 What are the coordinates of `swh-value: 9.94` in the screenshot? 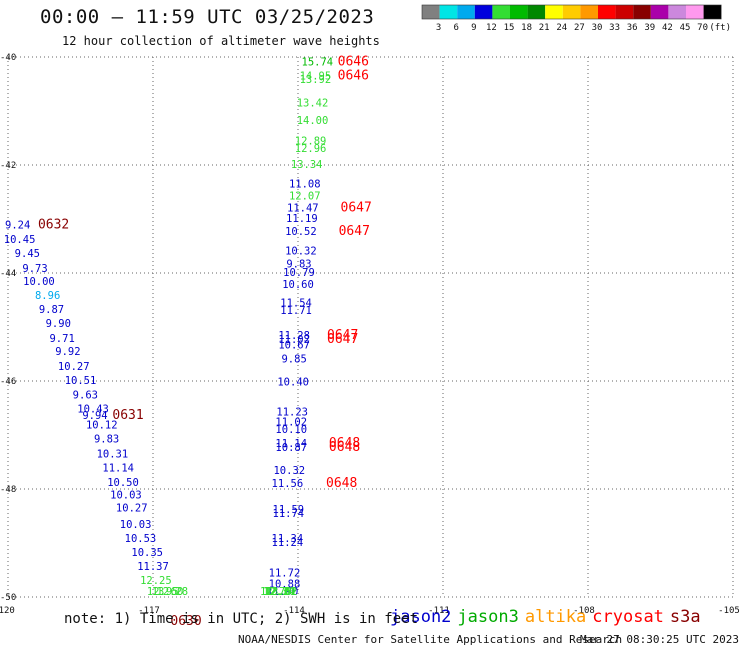 It's located at (94, 416).